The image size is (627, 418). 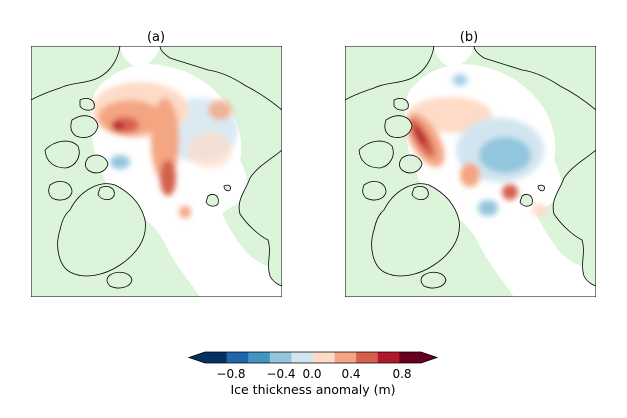 What do you see at coordinates (312, 374) in the screenshot?
I see `colorbar-tick-label: 0.0` at bounding box center [312, 374].